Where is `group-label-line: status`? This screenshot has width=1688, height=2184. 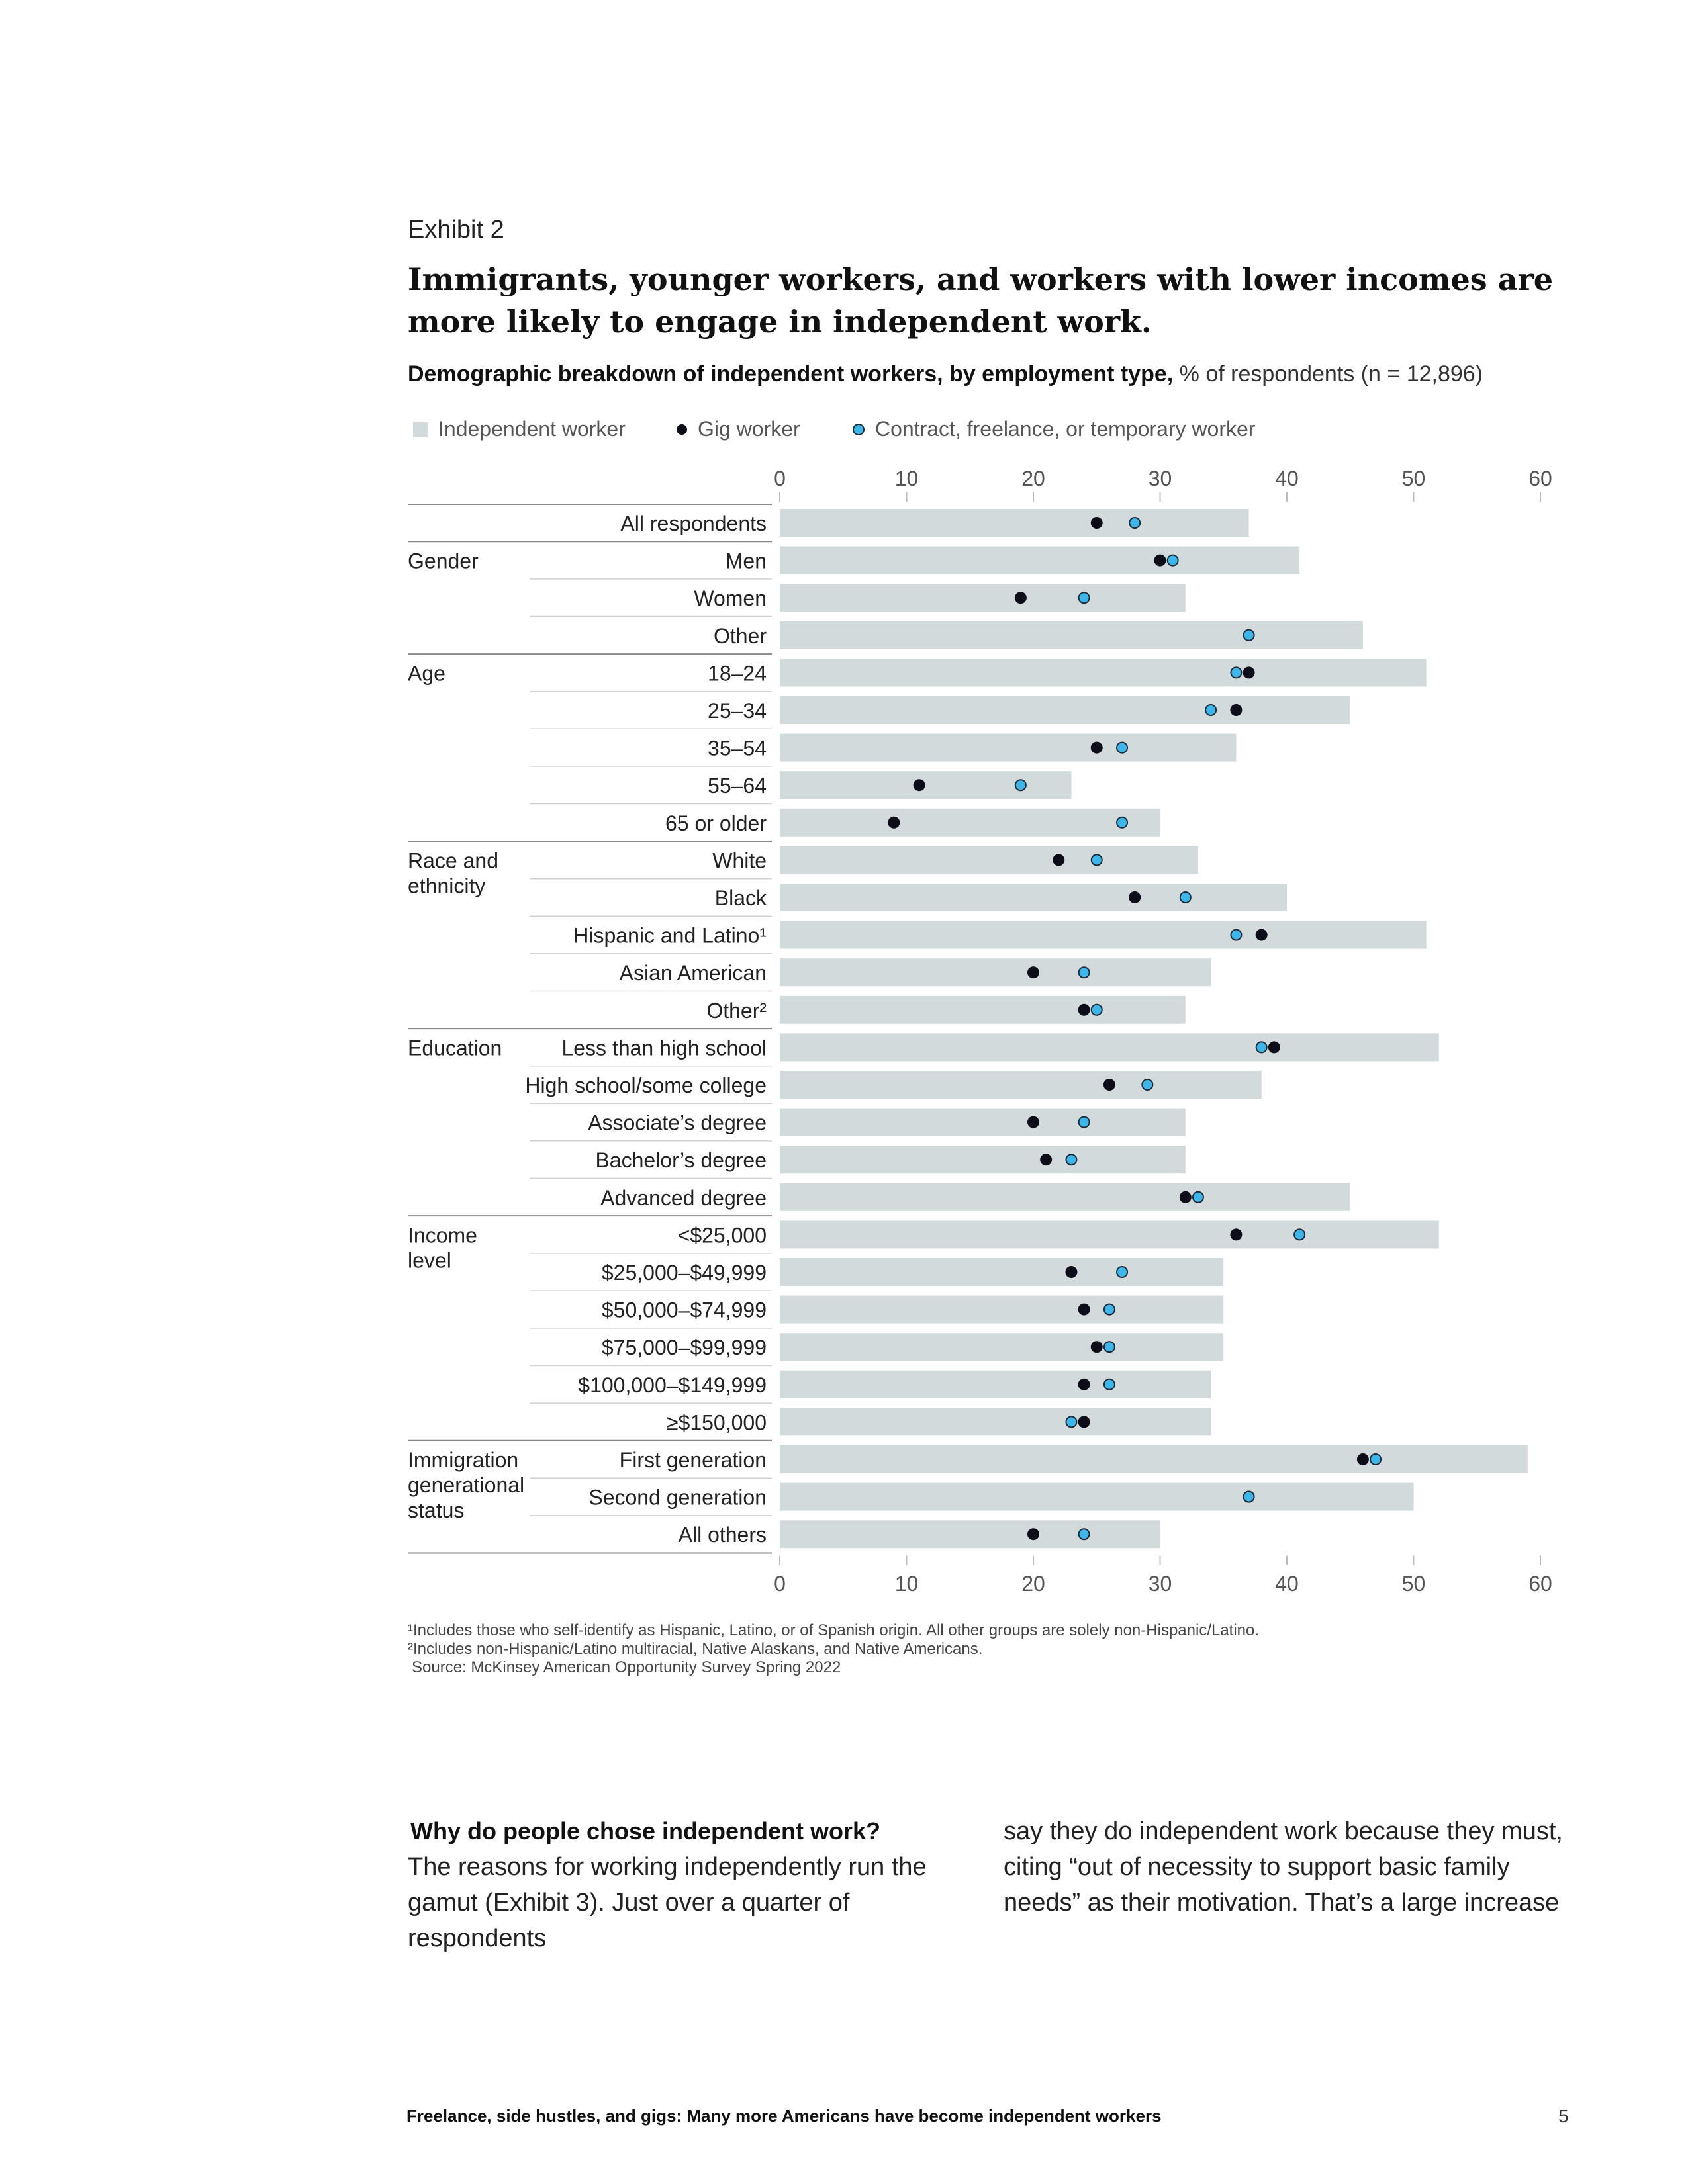
group-label-line: status is located at coordinates (436, 1510).